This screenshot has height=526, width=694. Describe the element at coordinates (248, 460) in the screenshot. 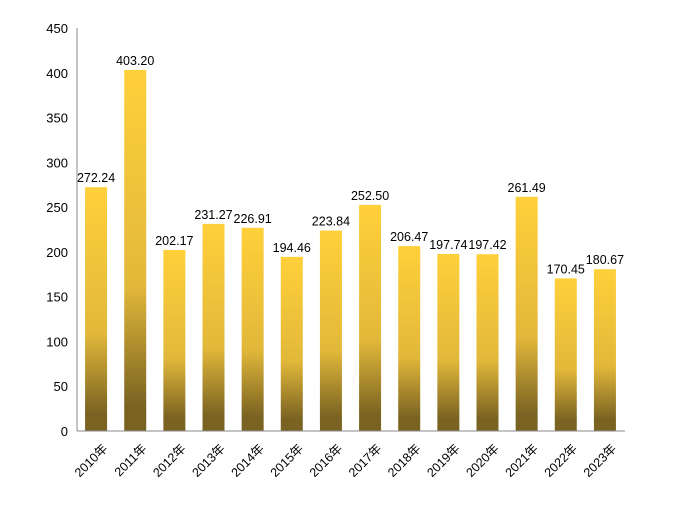

I see `x-tick-label: 2014年` at that location.